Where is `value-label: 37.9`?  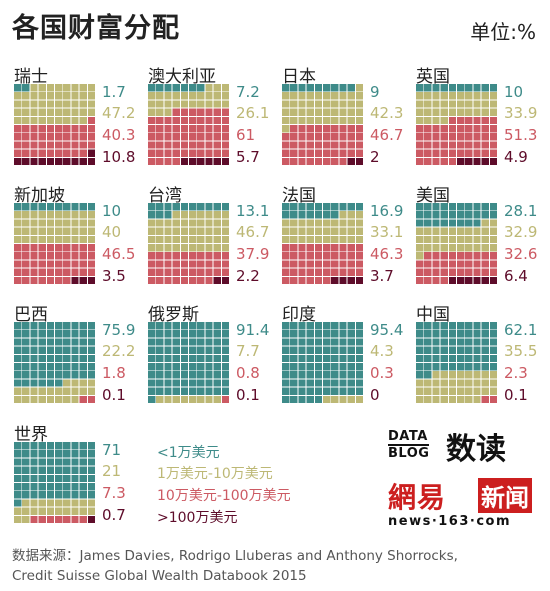
value-label: 37.9 is located at coordinates (253, 254).